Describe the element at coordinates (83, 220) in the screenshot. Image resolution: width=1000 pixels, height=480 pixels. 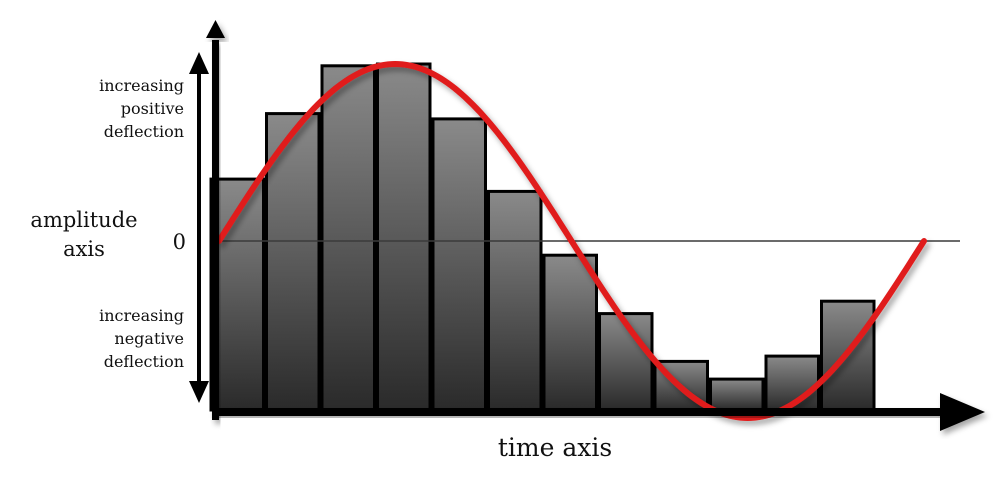
I see `amplitude-label-line-1: amplitude` at that location.